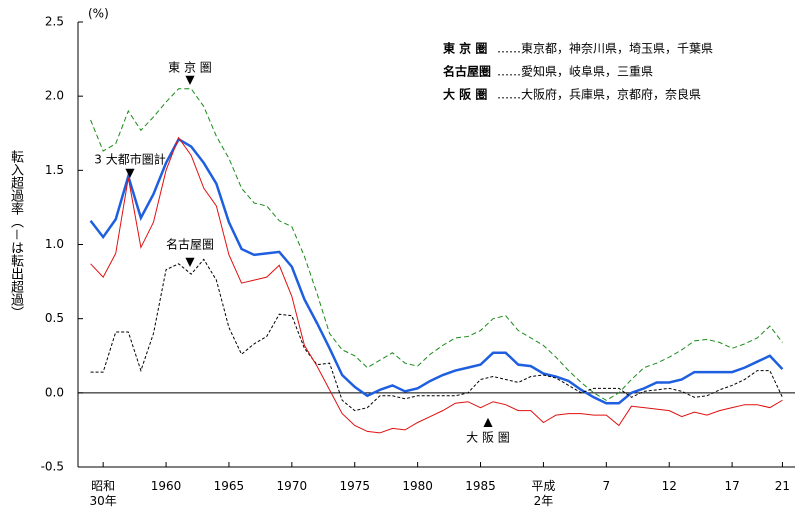 Image resolution: width=810 pixels, height=520 pixels. I want to click on legend-desc: ……大阪府，兵庫県，京都府，奈良県, so click(599, 94).